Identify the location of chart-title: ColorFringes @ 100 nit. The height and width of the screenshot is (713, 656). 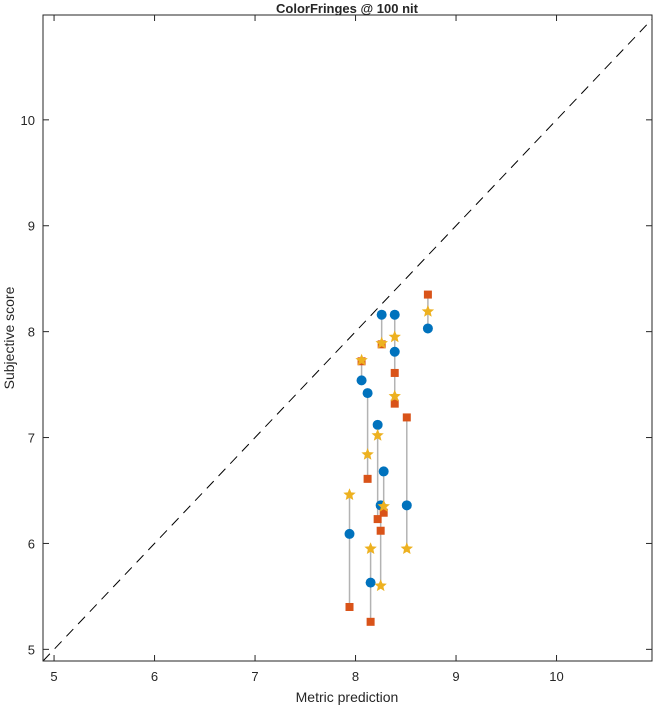
(347, 8).